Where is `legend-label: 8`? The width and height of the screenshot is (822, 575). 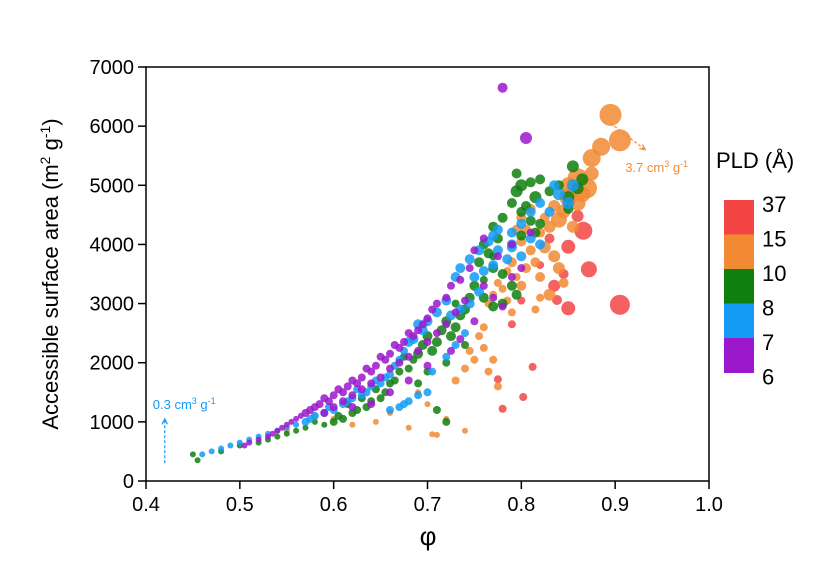
legend-label: 8 is located at coordinates (768, 308).